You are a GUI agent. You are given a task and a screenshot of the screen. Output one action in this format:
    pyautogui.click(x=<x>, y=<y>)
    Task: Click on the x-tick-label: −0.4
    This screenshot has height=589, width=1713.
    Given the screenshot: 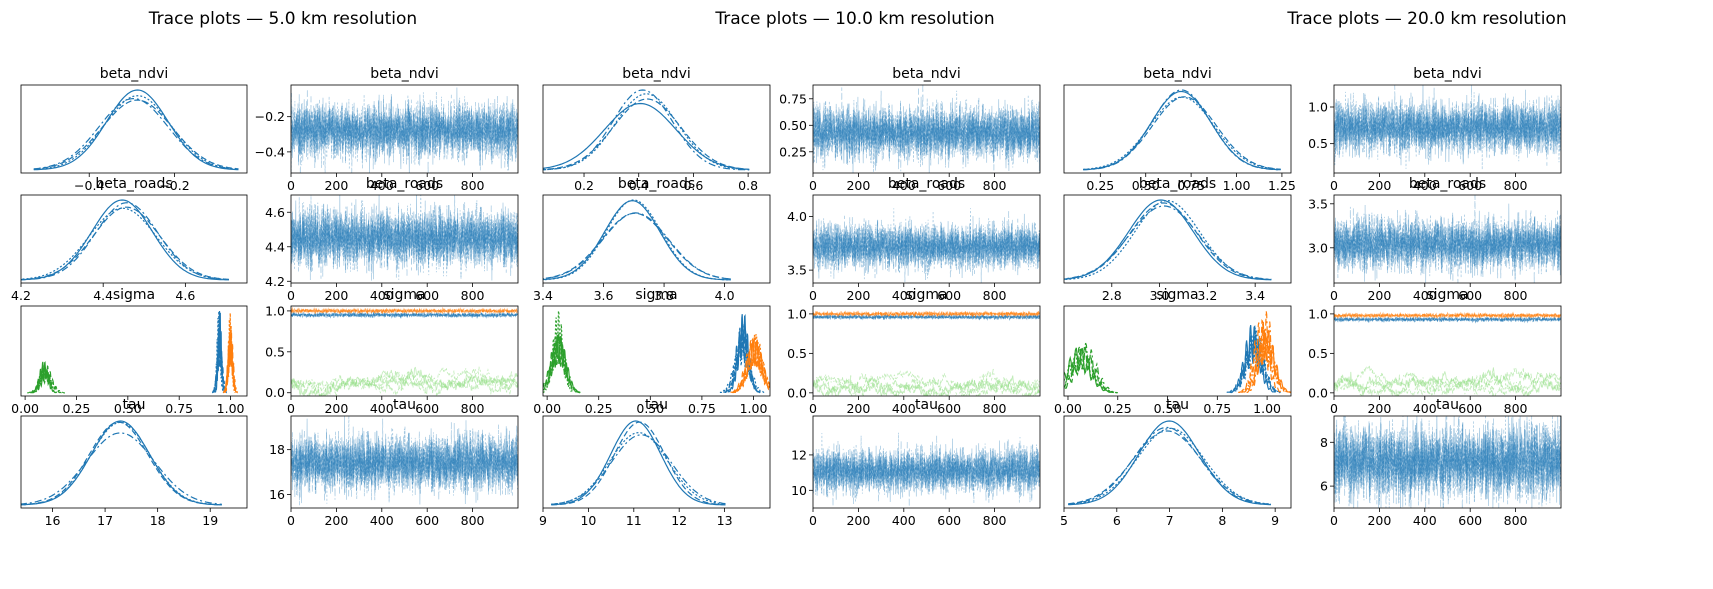 What is the action you would take?
    pyautogui.click(x=89, y=185)
    